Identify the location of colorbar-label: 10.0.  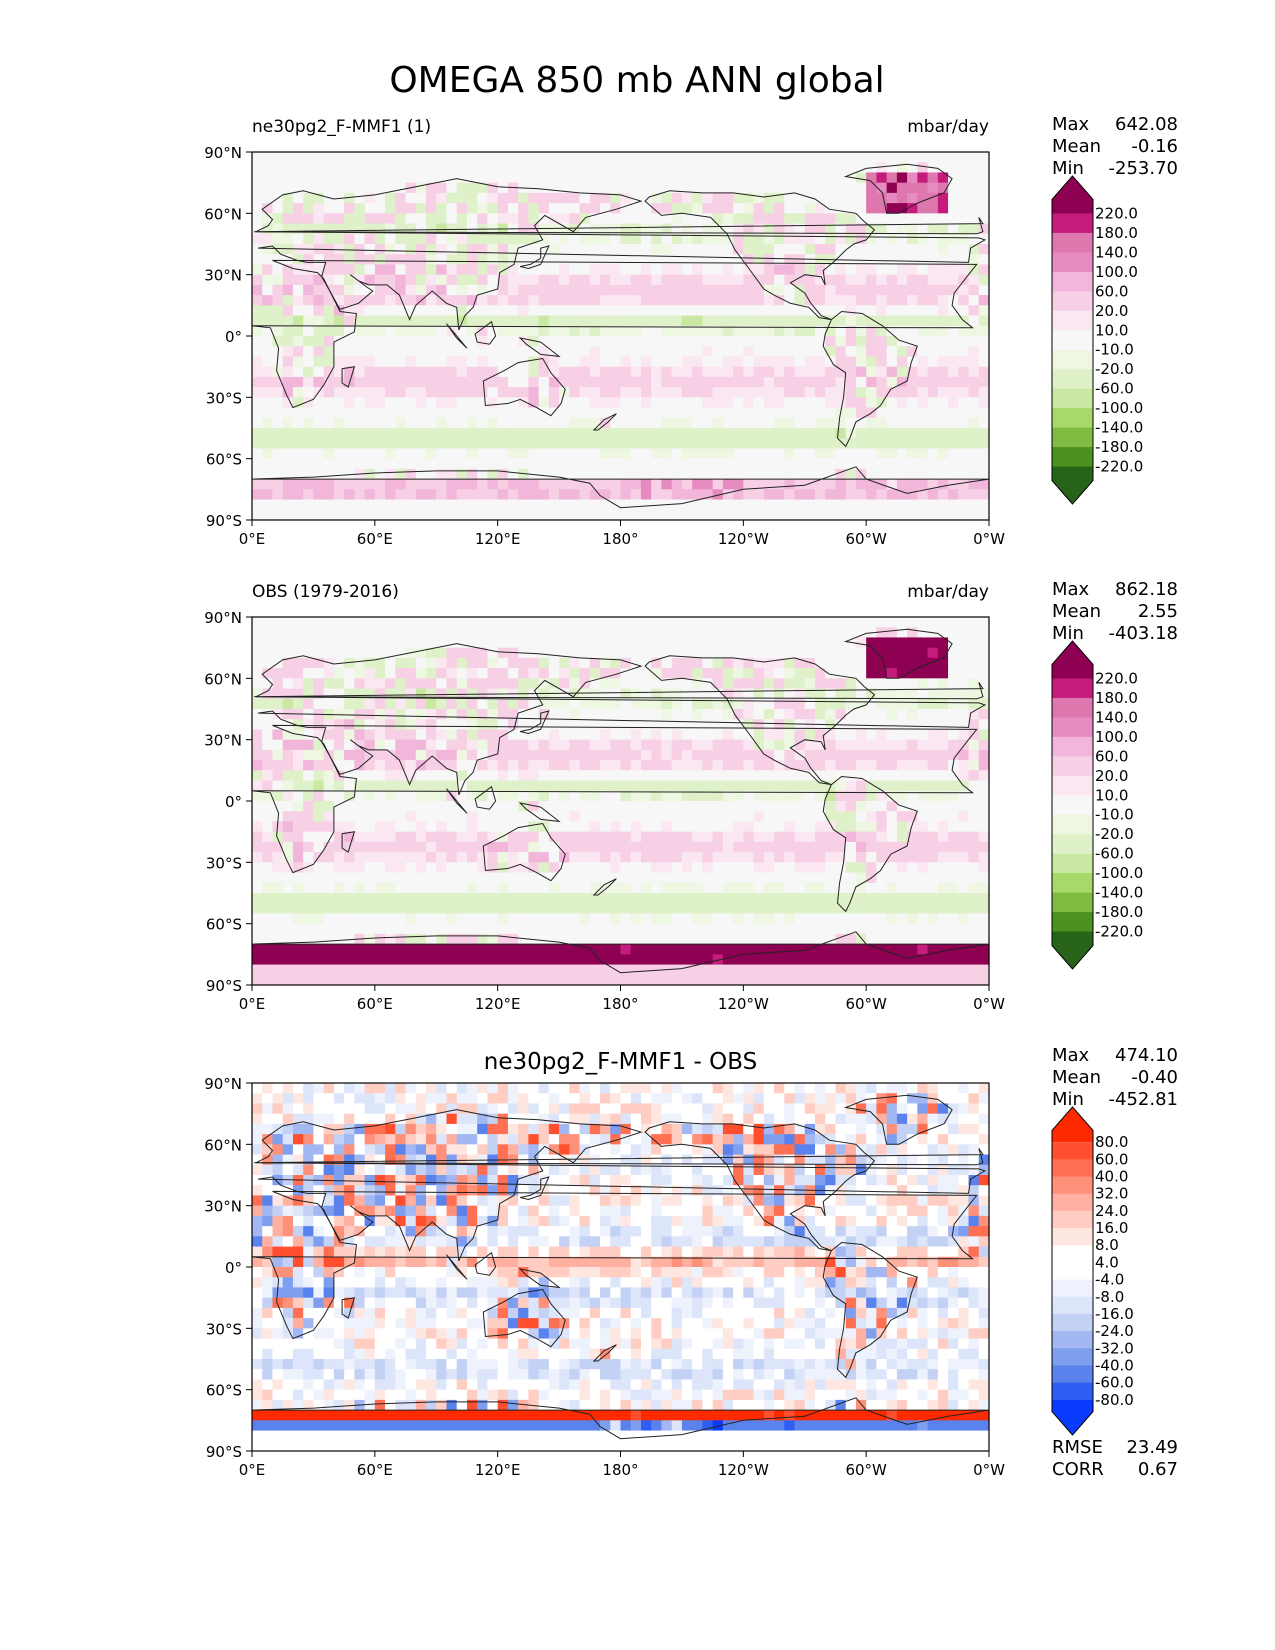
(1111, 330).